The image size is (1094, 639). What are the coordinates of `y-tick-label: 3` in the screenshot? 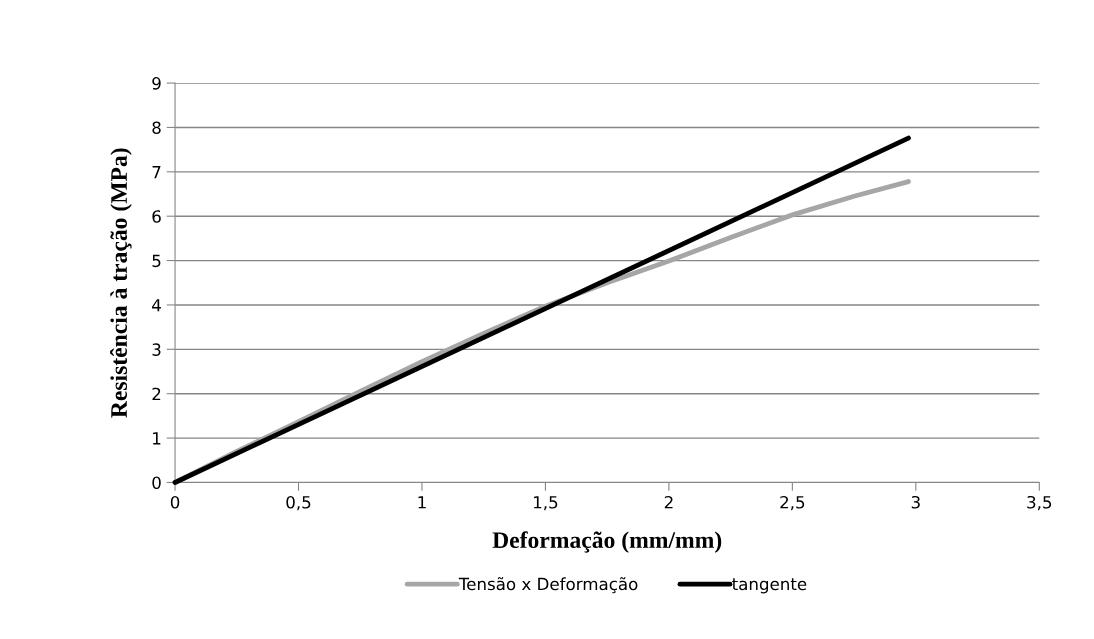 It's located at (156, 349).